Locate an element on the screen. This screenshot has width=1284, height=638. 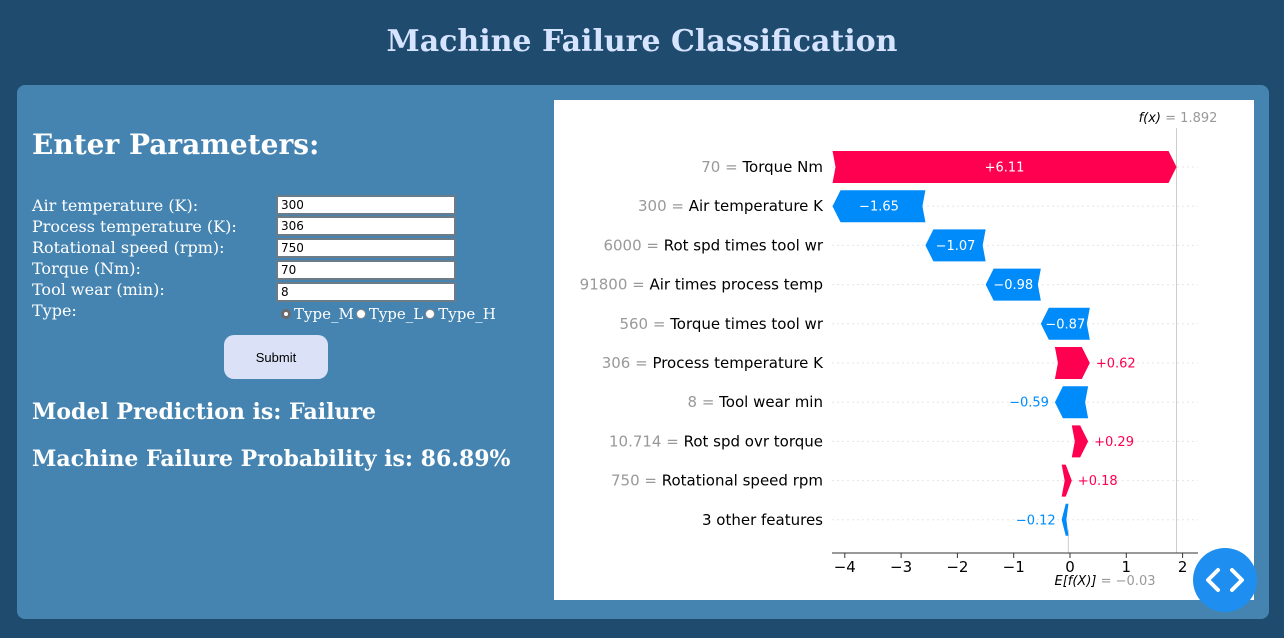
feature-name: Rot spd times tool wr is located at coordinates (744, 245).